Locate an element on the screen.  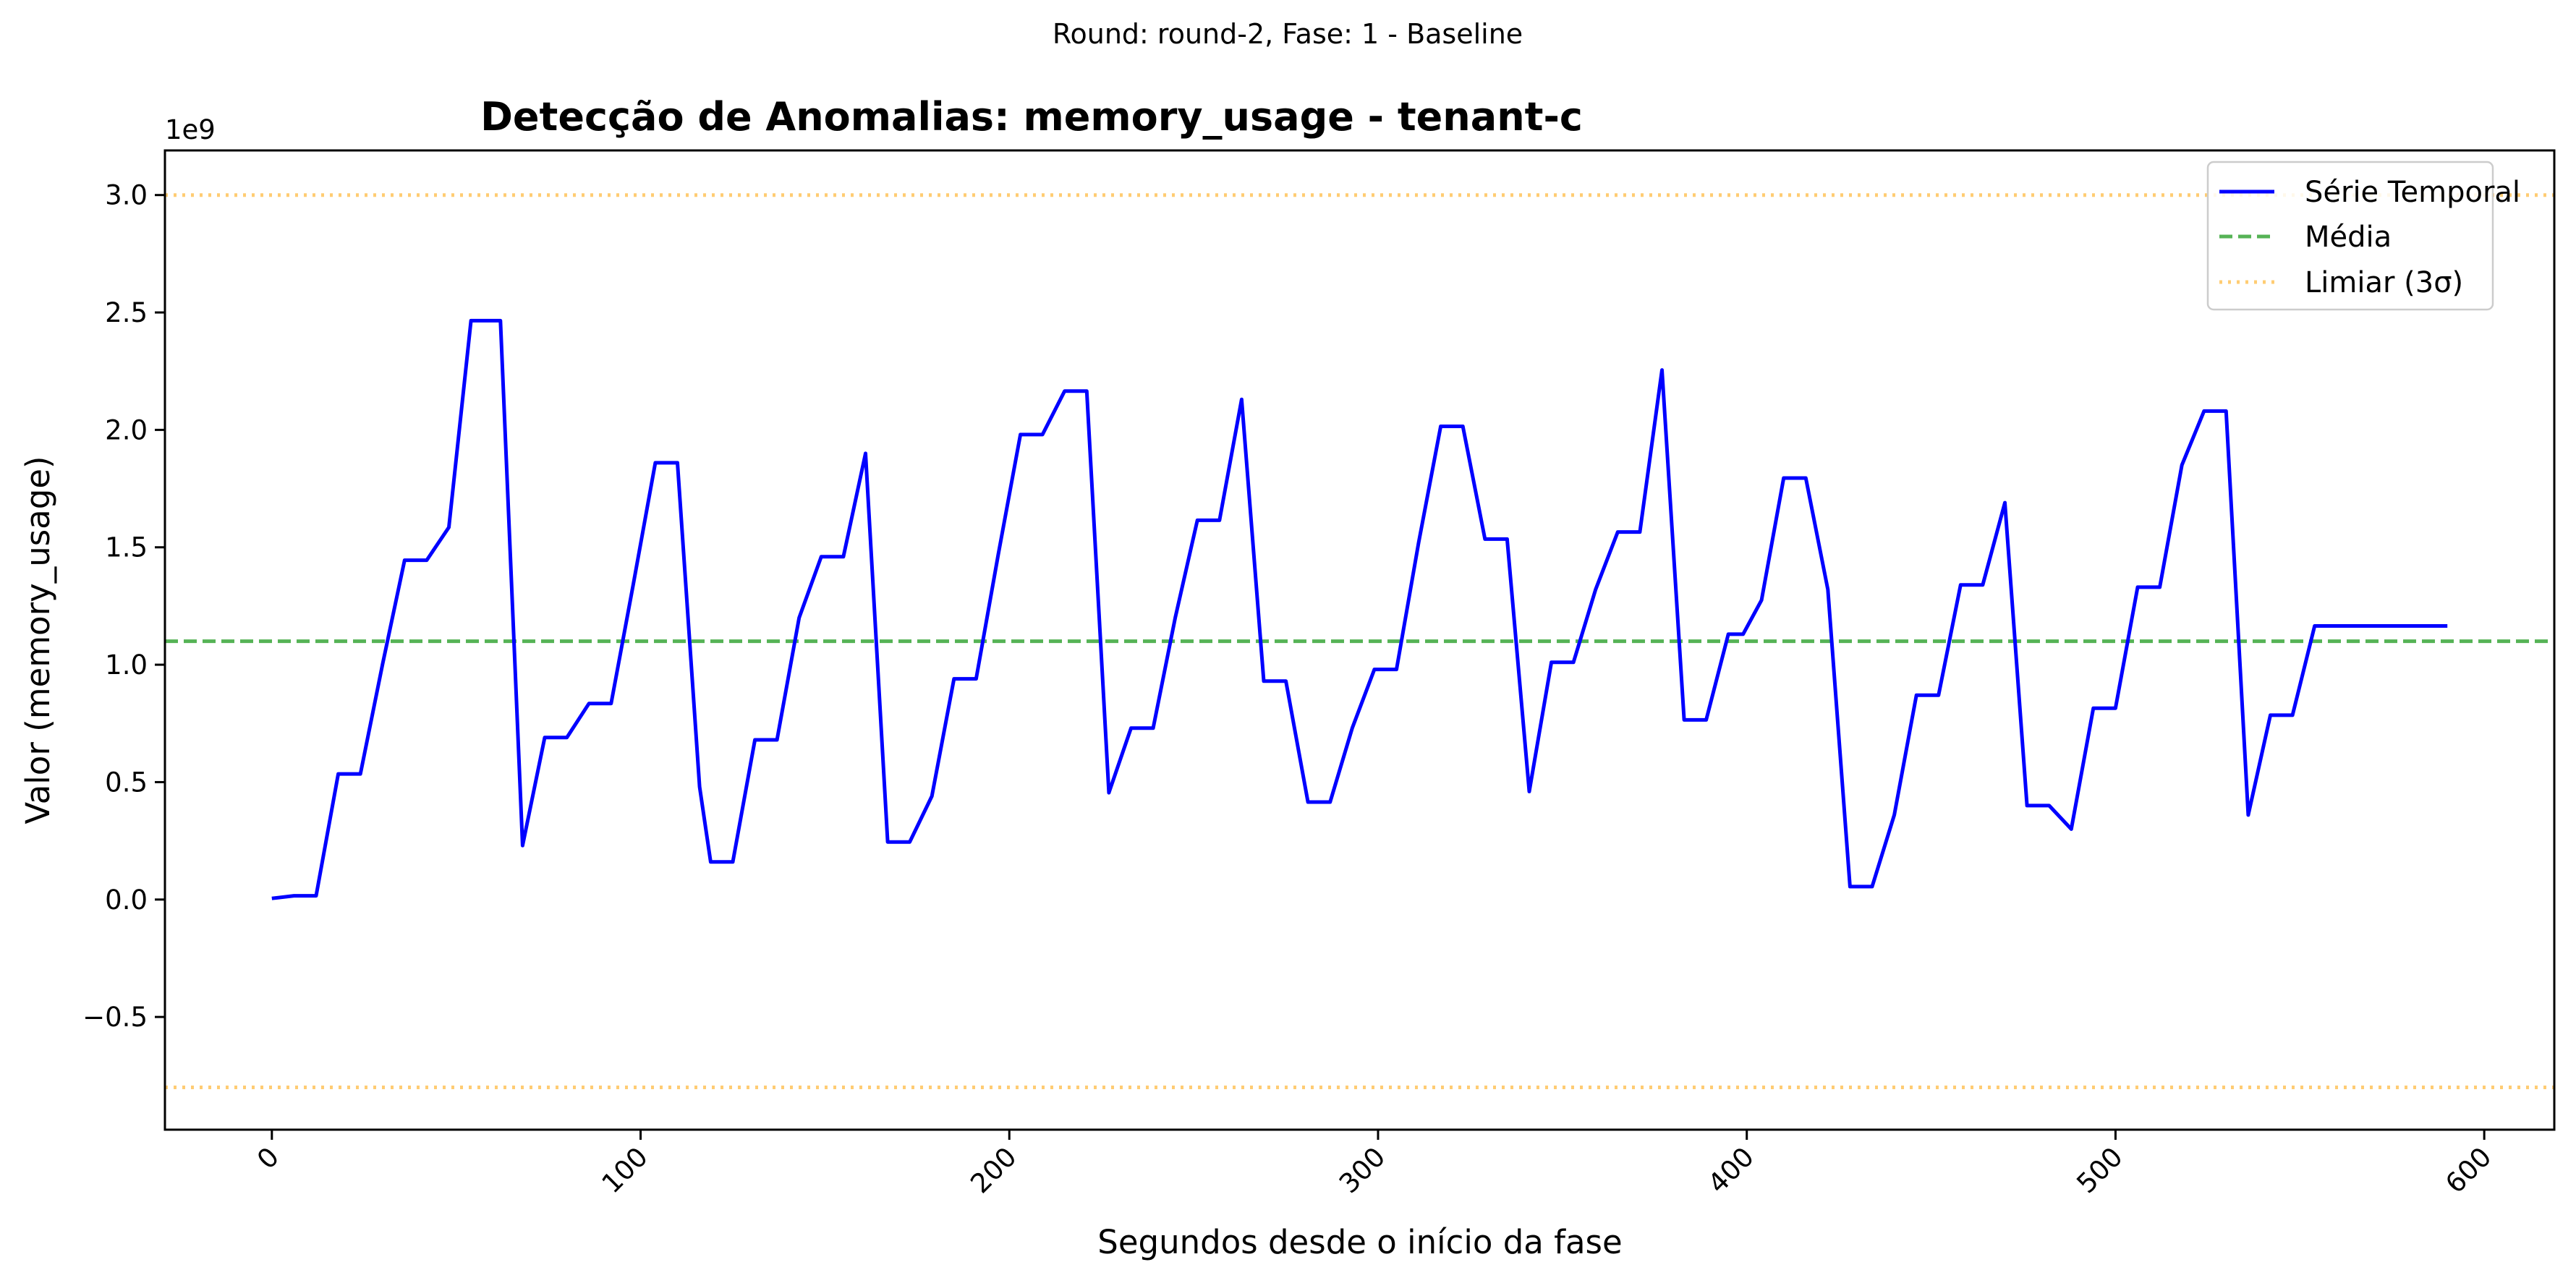
y-tick-label: −0.5 is located at coordinates (115, 1017).